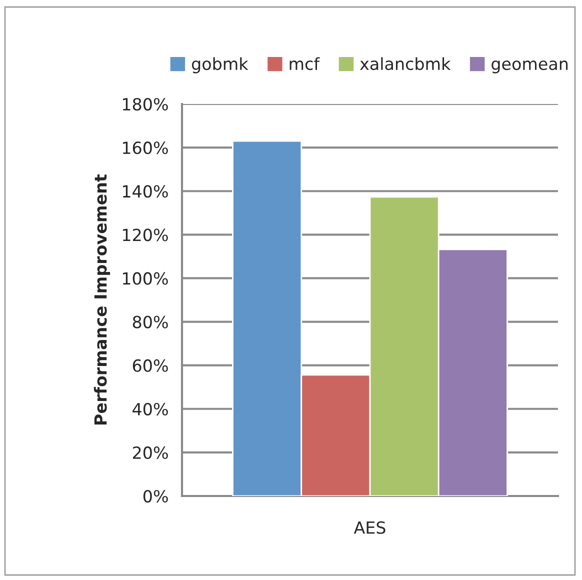 The width and height of the screenshot is (582, 580). Describe the element at coordinates (530, 67) in the screenshot. I see `legend-label: geomean` at that location.